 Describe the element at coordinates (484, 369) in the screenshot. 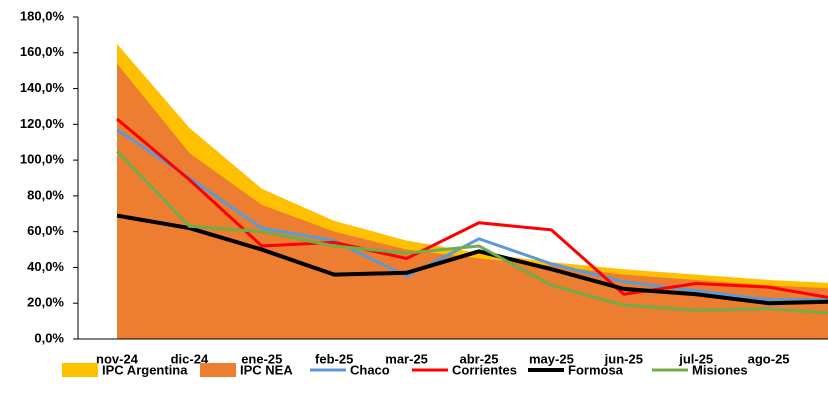

I see `legend-label: Corrientes` at that location.